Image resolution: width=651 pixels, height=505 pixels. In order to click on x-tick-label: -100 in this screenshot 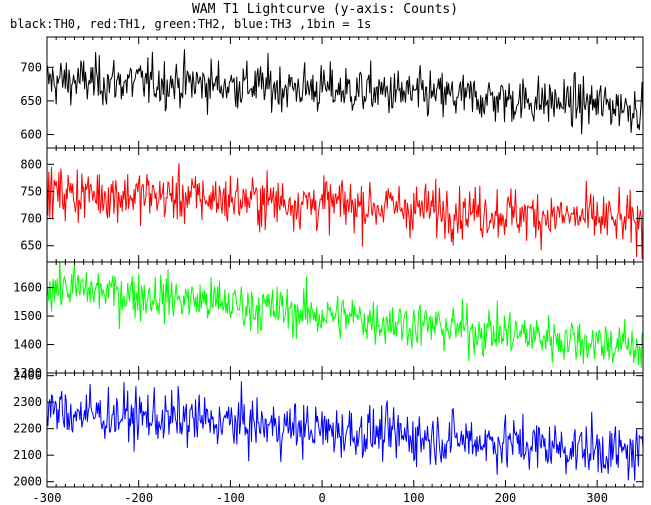, I will do `click(230, 498)`.